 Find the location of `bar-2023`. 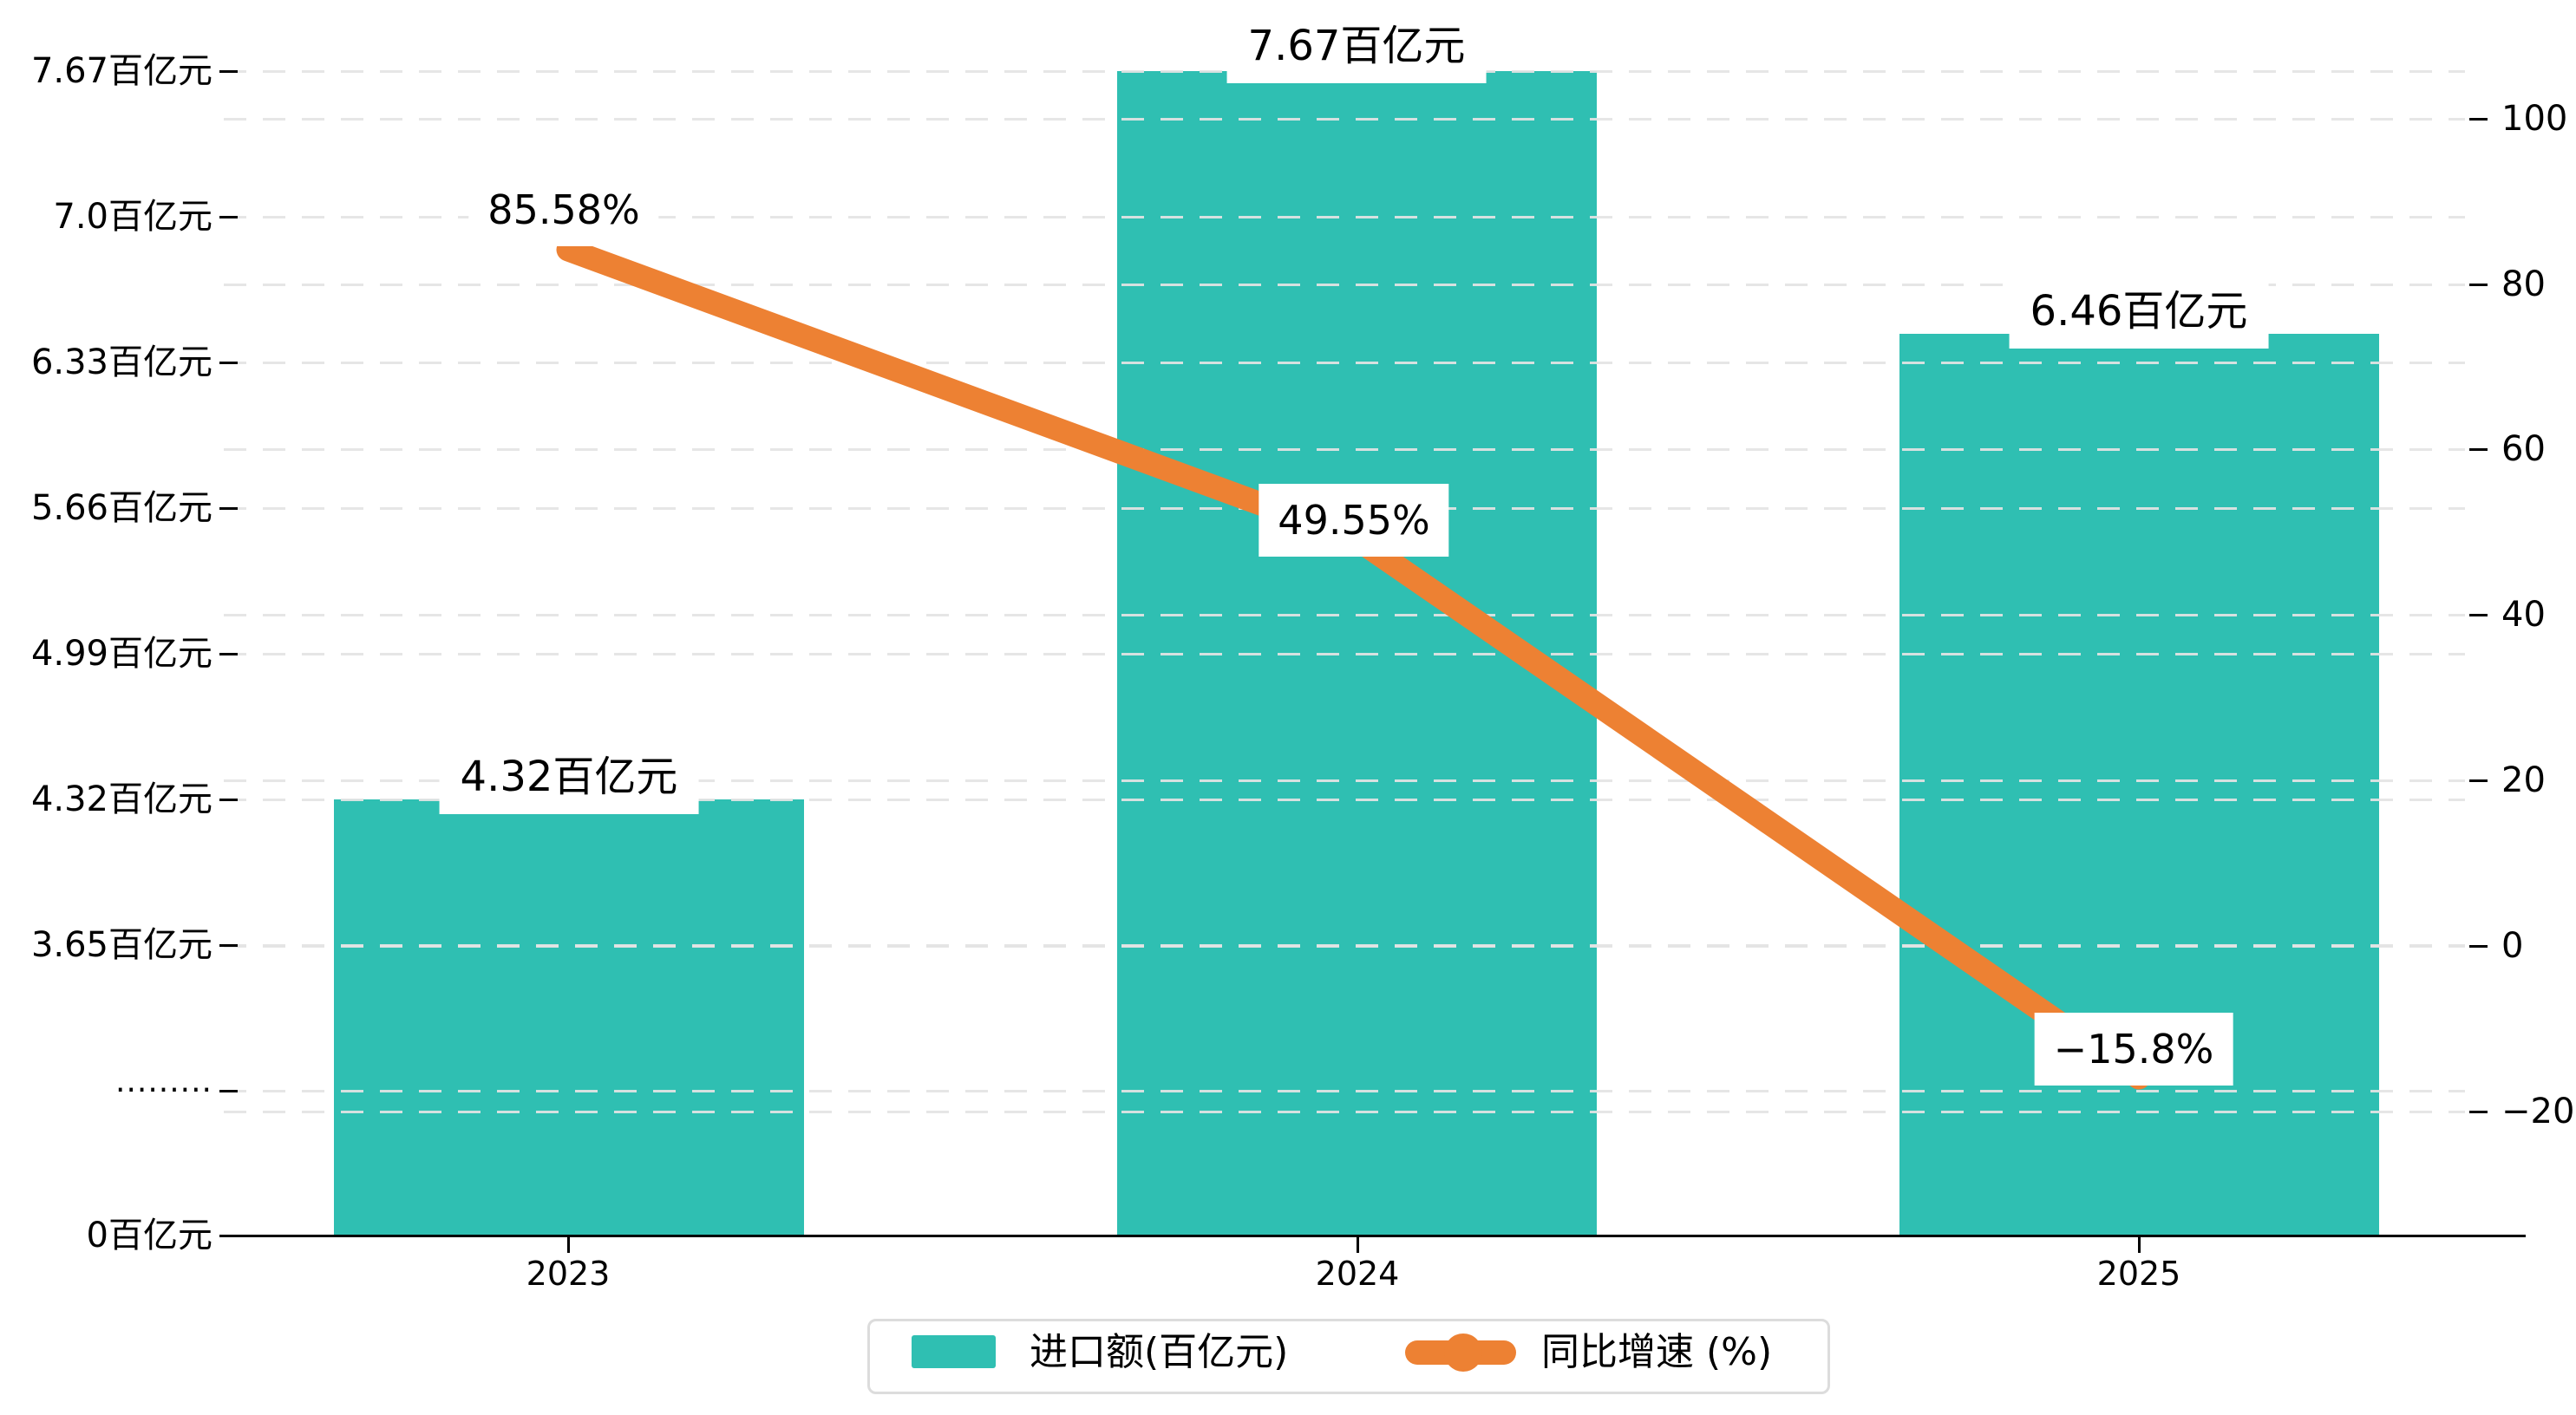

bar-2023 is located at coordinates (569, 1017).